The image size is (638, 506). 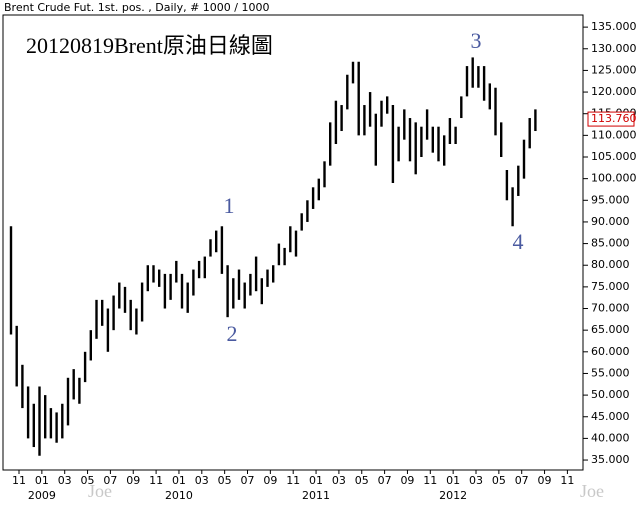 I want to click on year-label: 2010, so click(x=179, y=495).